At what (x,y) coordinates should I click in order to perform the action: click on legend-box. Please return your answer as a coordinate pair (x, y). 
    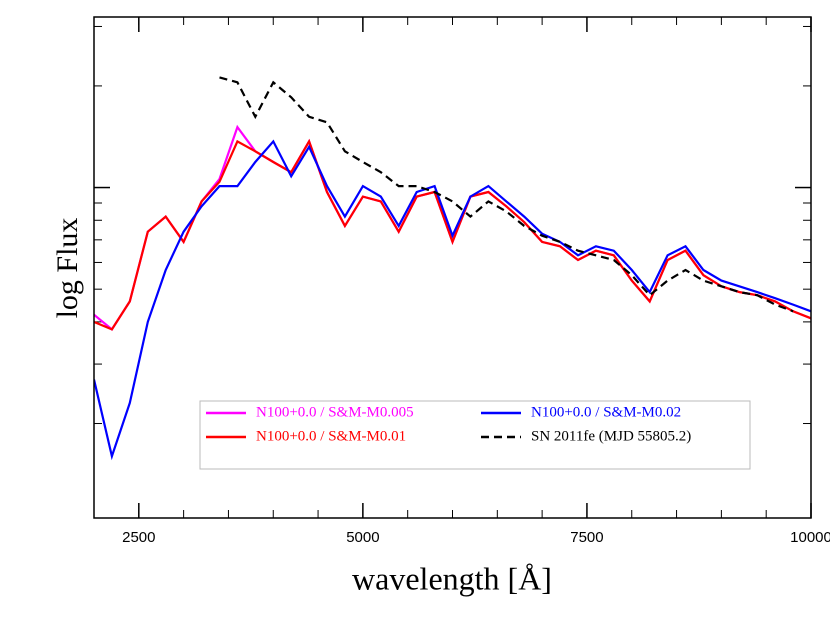
    Looking at the image, I should click on (475, 435).